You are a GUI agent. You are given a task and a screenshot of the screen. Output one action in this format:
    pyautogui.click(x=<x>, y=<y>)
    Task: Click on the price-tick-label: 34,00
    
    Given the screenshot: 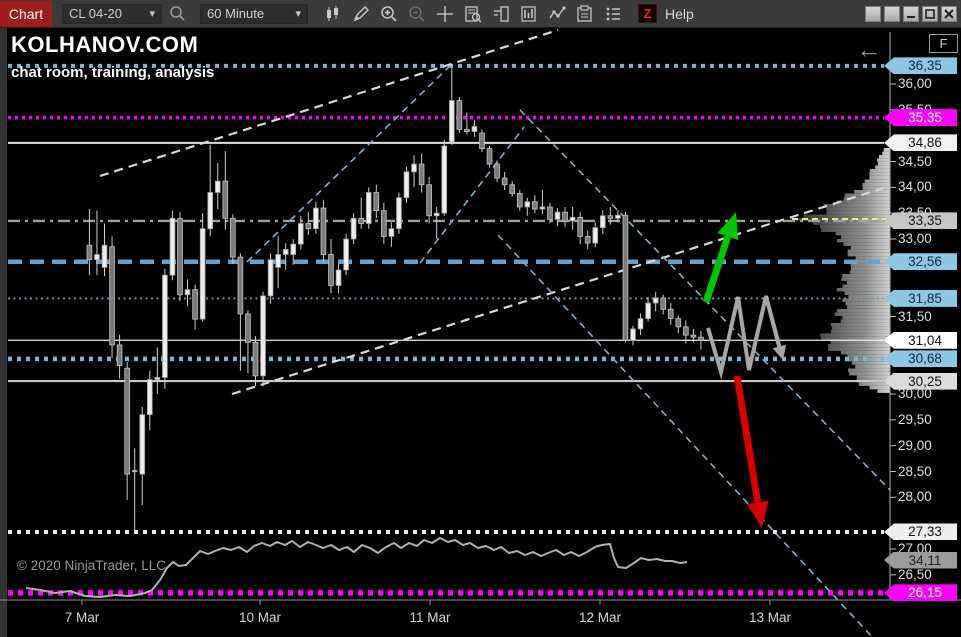 What is the action you would take?
    pyautogui.click(x=915, y=187)
    